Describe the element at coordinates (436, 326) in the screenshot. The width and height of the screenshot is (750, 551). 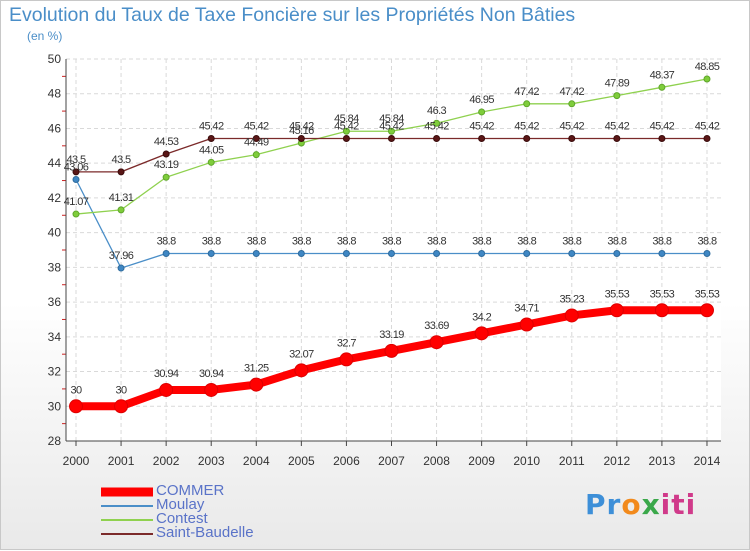
I see `data-label: 33.69` at that location.